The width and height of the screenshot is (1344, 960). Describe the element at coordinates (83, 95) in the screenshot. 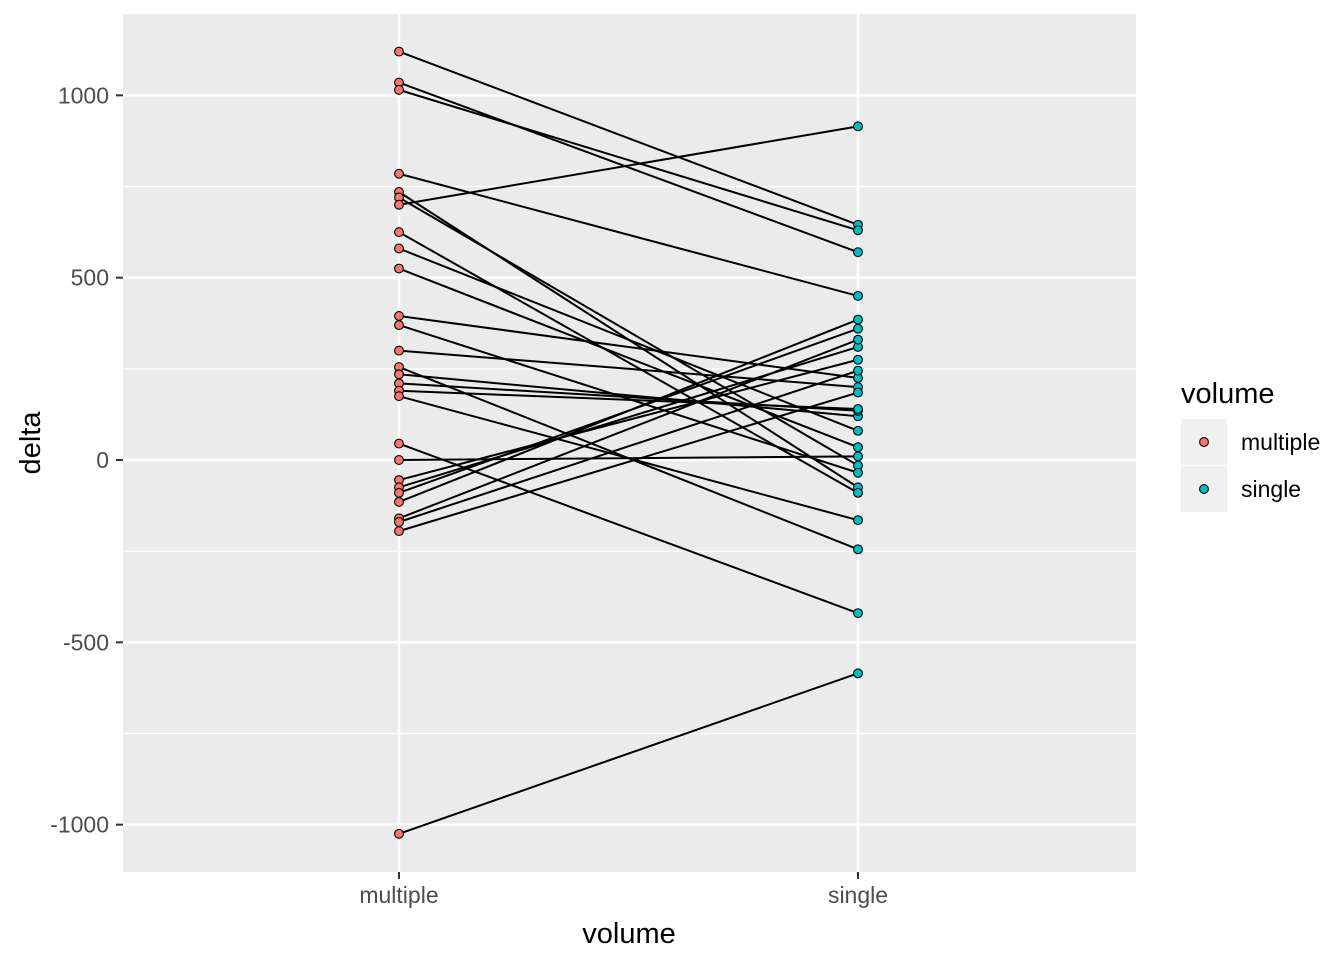

I see `y-tick-label: 1000` at that location.